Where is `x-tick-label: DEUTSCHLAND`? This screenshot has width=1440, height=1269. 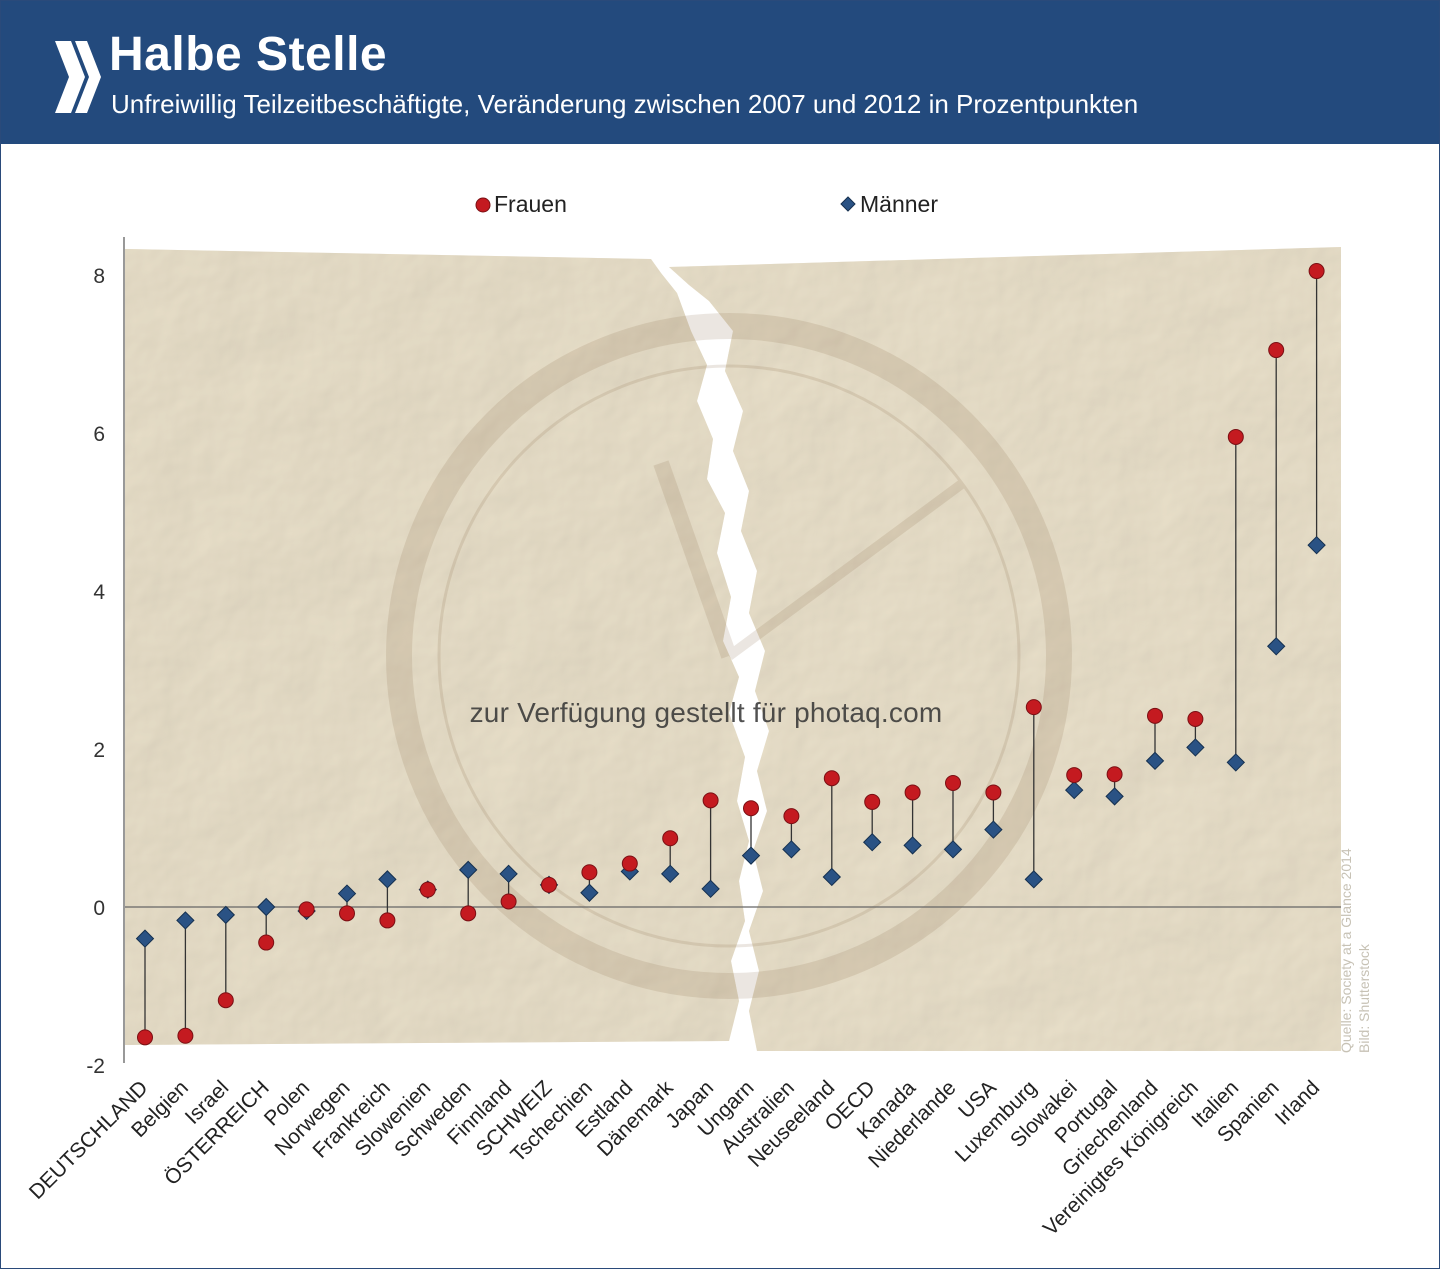 x-tick-label: DEUTSCHLAND is located at coordinates (89, 1140).